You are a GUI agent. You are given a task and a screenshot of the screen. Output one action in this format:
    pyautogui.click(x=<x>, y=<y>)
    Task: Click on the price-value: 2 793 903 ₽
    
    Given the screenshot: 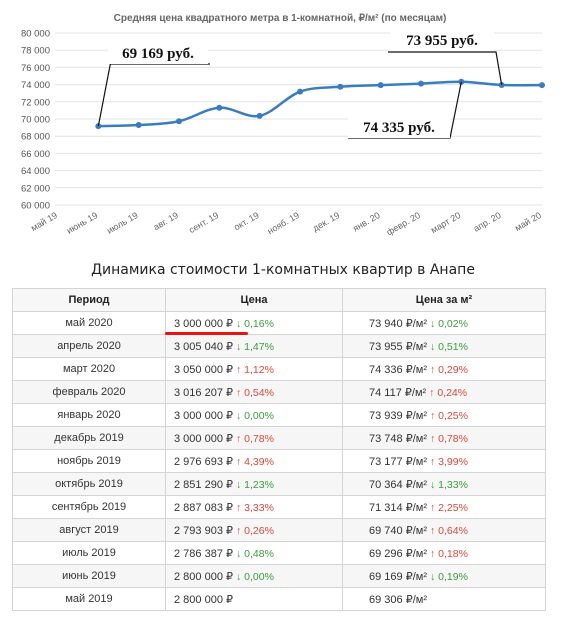 What is the action you would take?
    pyautogui.click(x=203, y=530)
    